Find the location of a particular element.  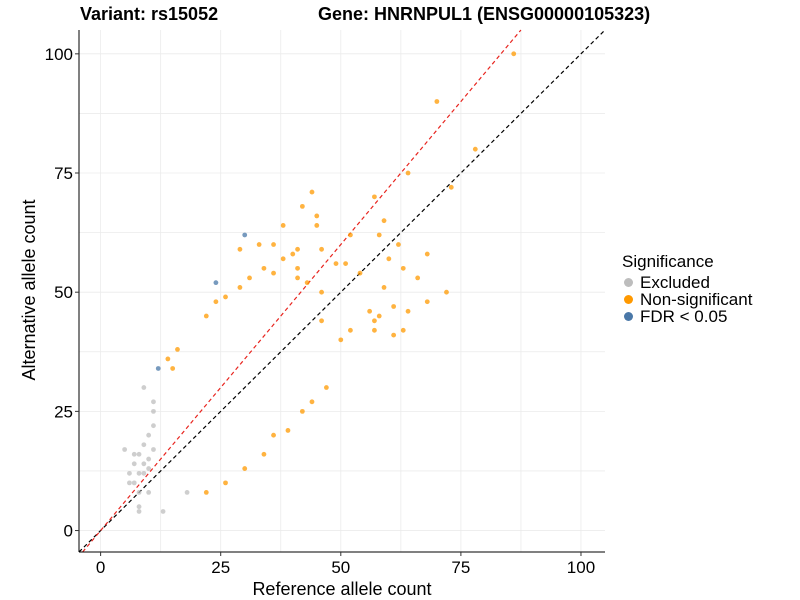

legend-label-excluded: Excluded is located at coordinates (675, 282).